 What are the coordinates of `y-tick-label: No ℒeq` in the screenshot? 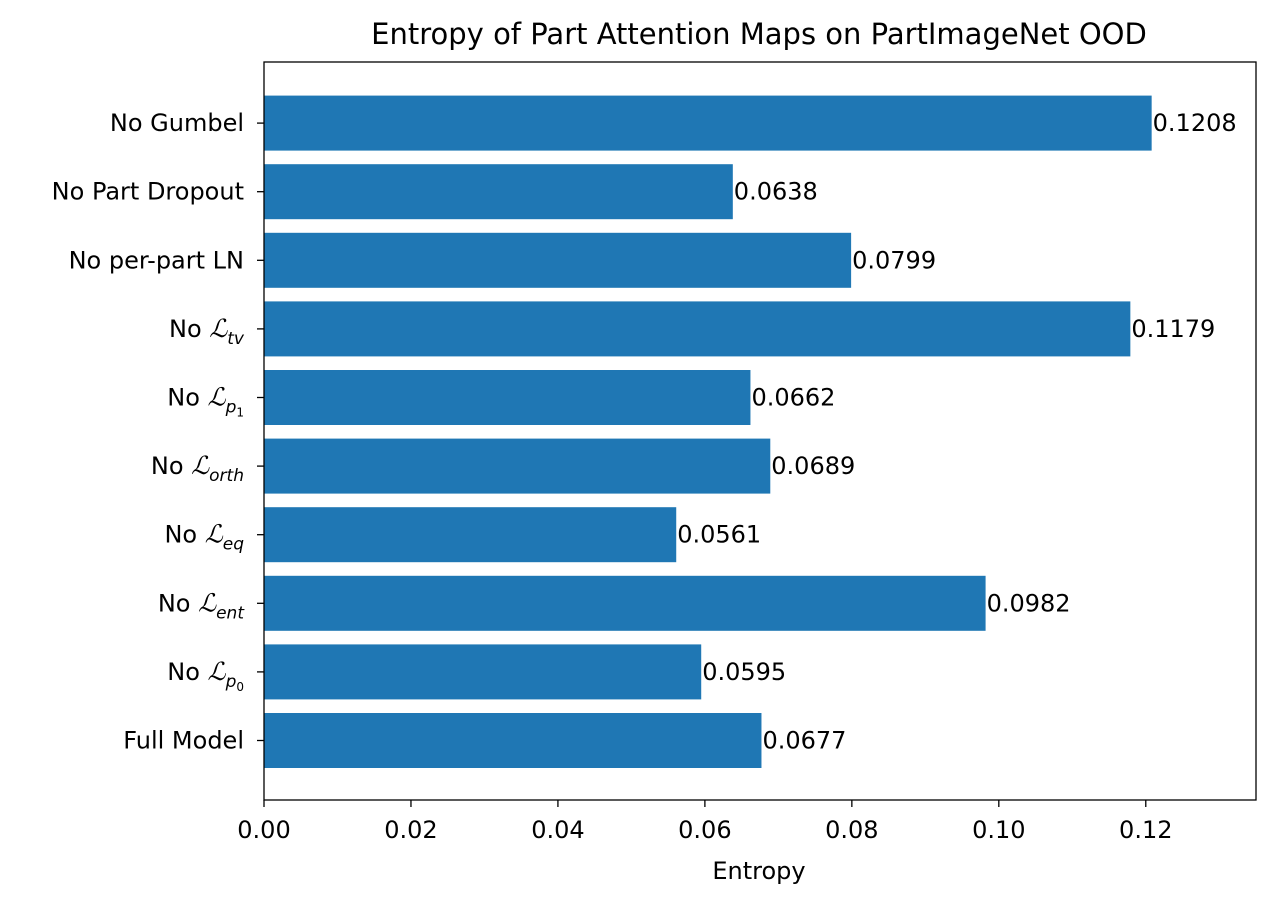 It's located at (204, 537).